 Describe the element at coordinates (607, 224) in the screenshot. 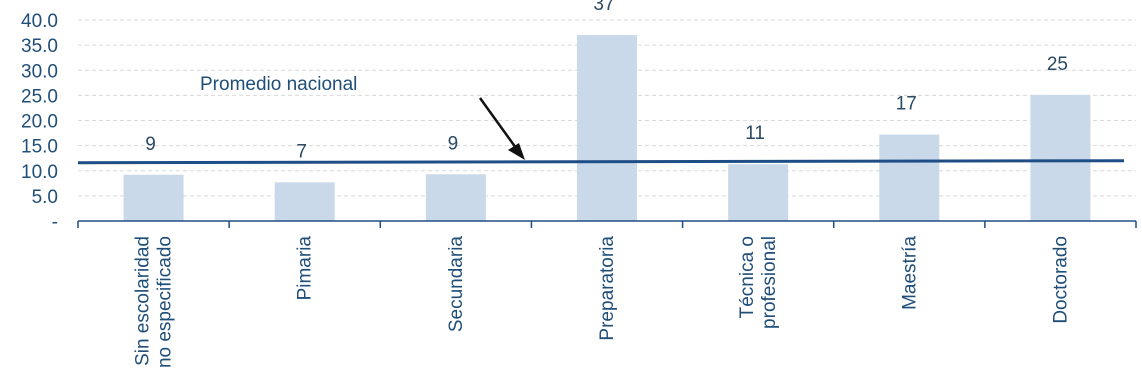

I see `x-axis` at that location.